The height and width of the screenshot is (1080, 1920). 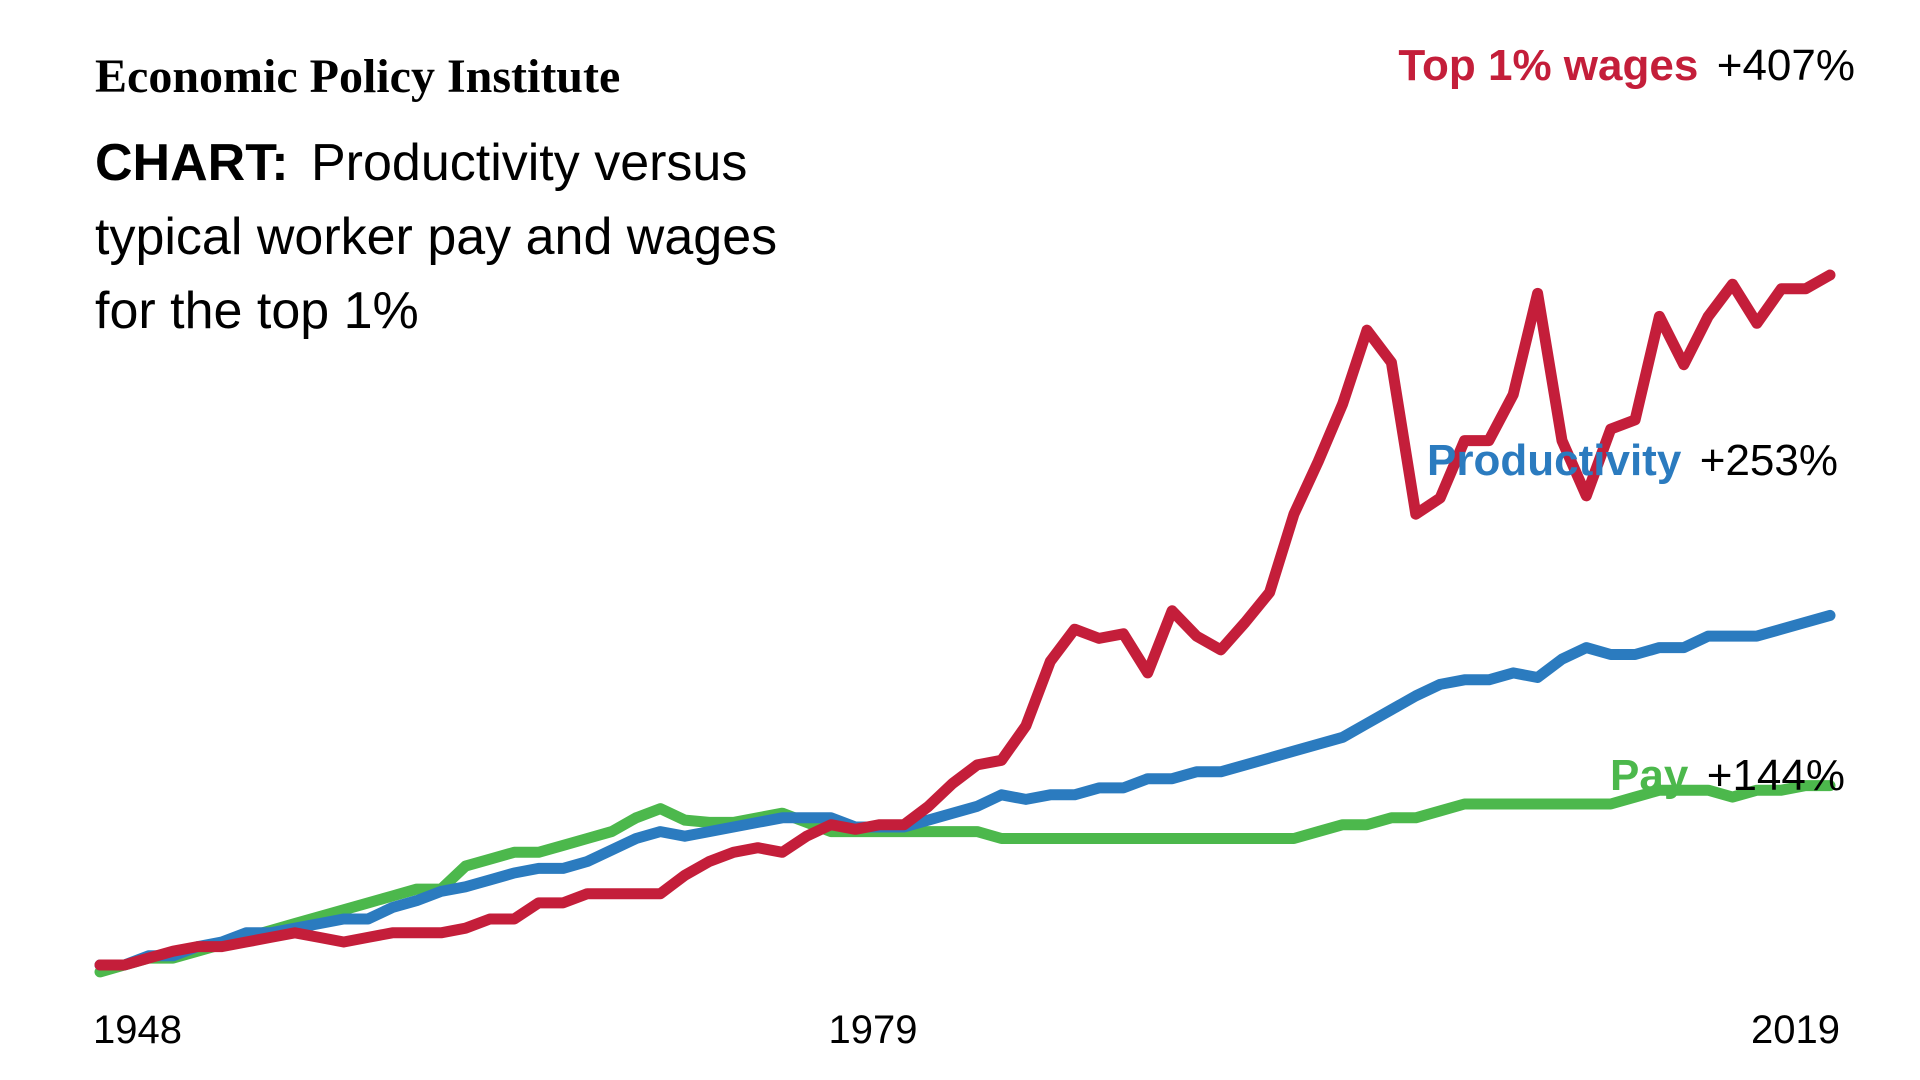 I want to click on series-name-productivity: Productivity, so click(x=1554, y=460).